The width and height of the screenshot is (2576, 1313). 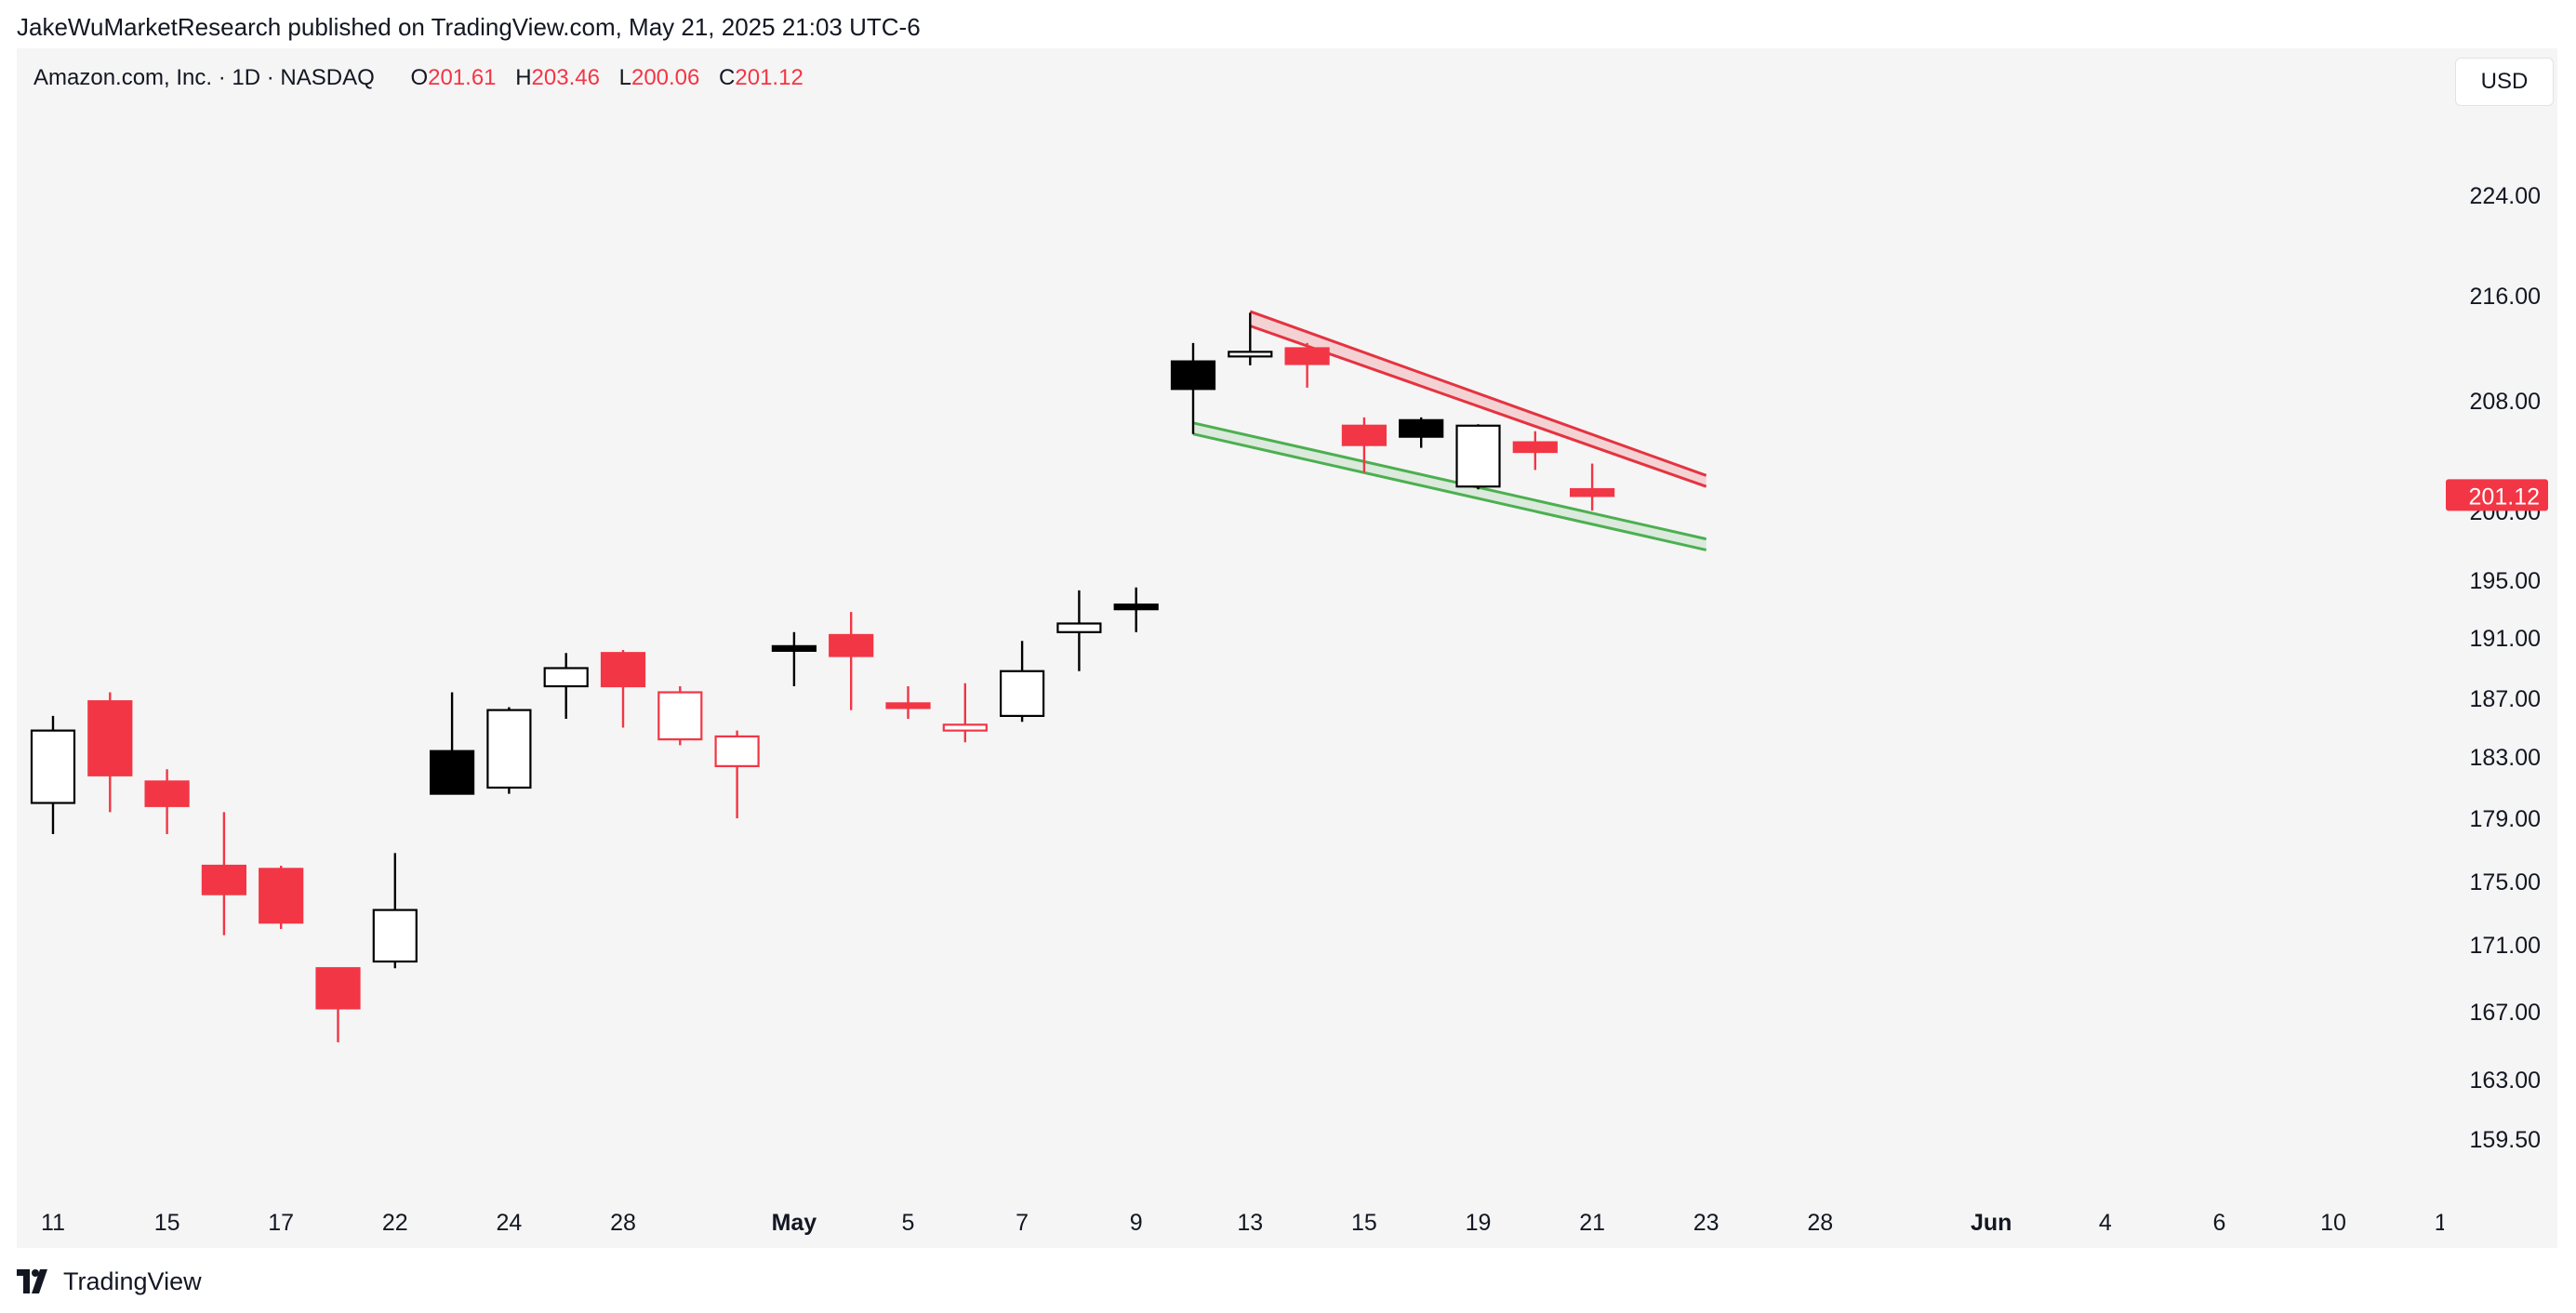 I want to click on date-tick-label: 7, so click(x=1022, y=1223).